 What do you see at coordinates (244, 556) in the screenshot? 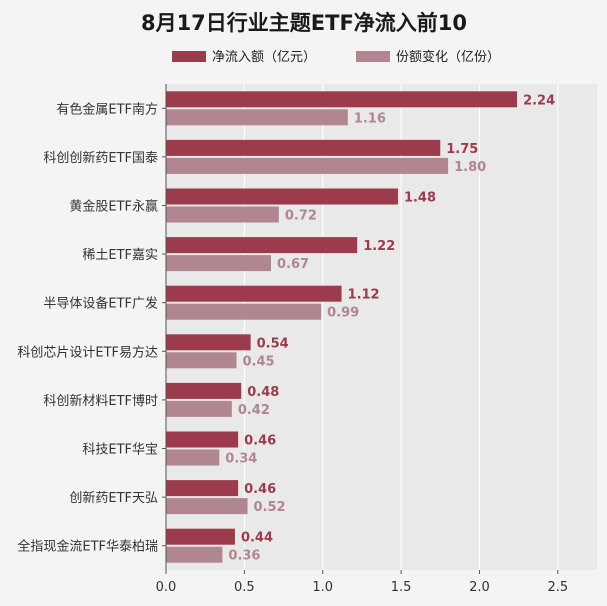
I see `data-label-share-change: 0.36` at bounding box center [244, 556].